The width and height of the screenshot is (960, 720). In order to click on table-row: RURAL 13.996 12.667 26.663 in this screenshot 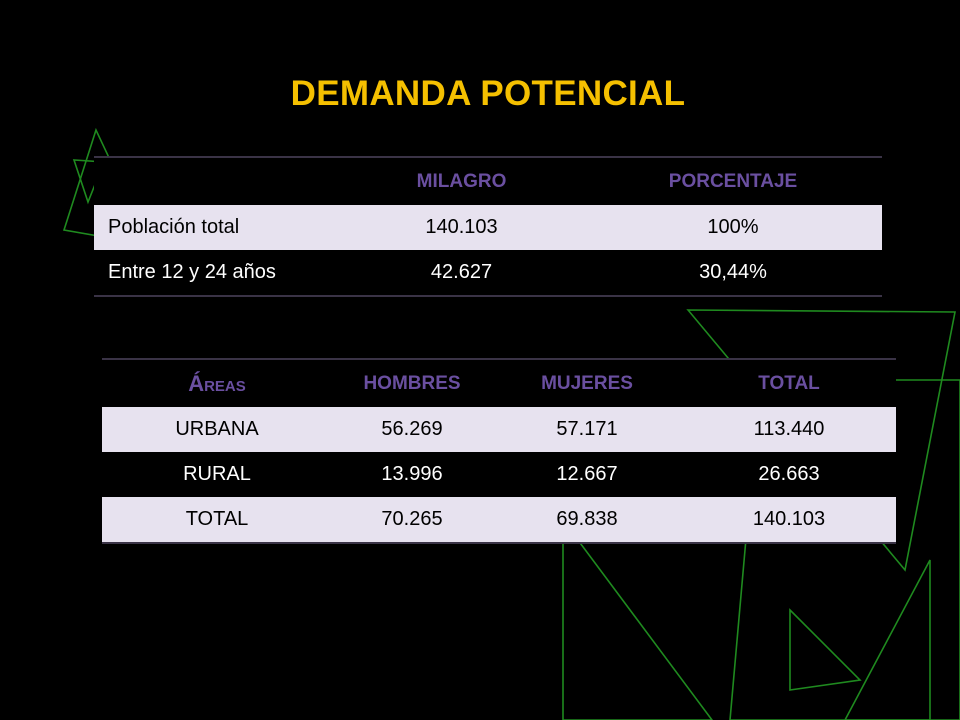, I will do `click(499, 474)`.